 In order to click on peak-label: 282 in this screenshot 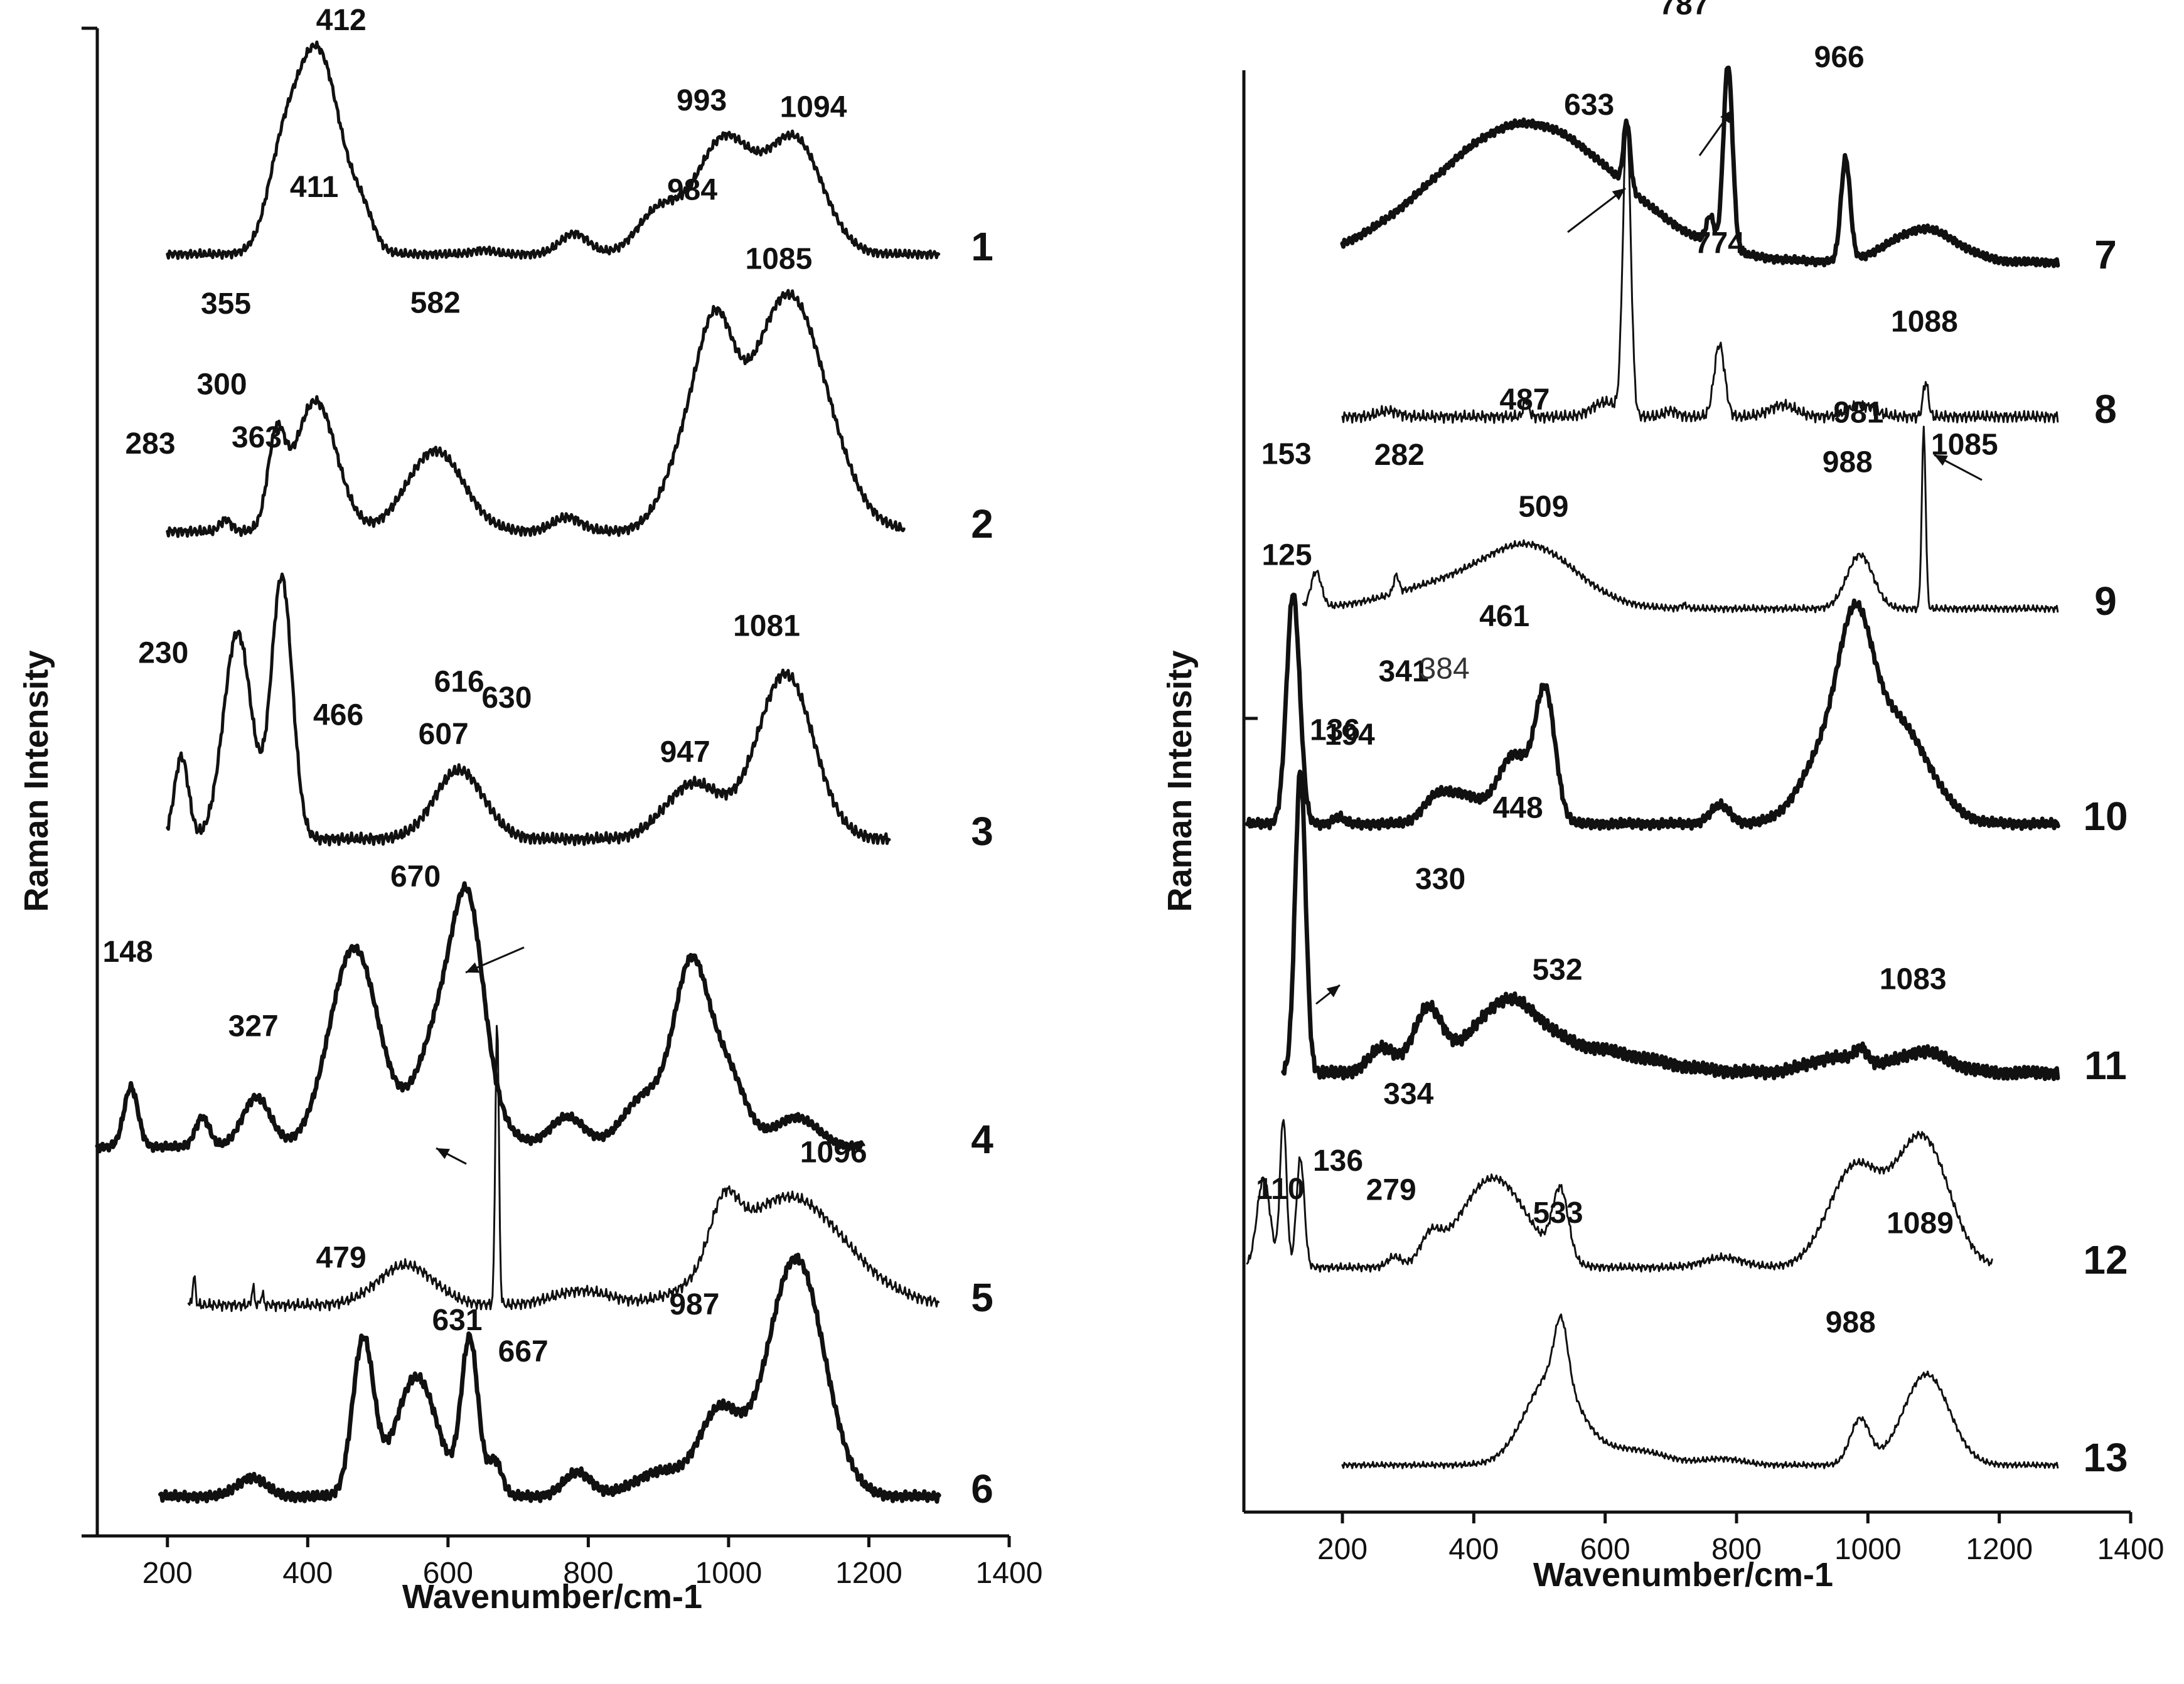, I will do `click(1399, 455)`.